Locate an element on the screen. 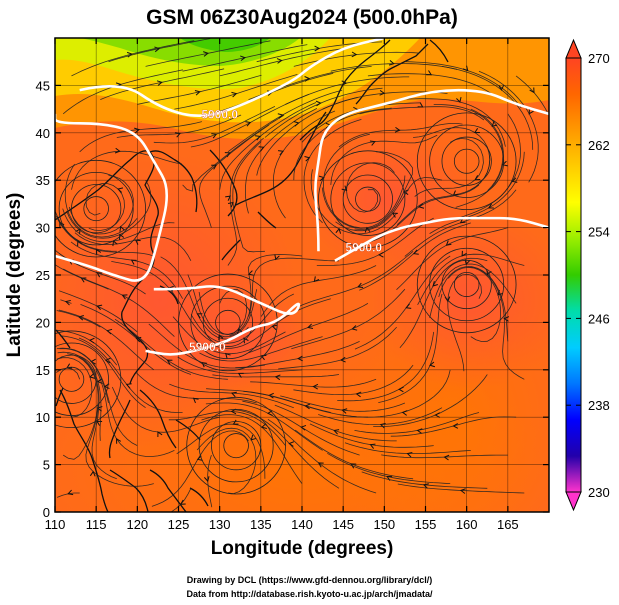 This screenshot has height=605, width=619. colorbar-tick-label: 270 is located at coordinates (599, 58).